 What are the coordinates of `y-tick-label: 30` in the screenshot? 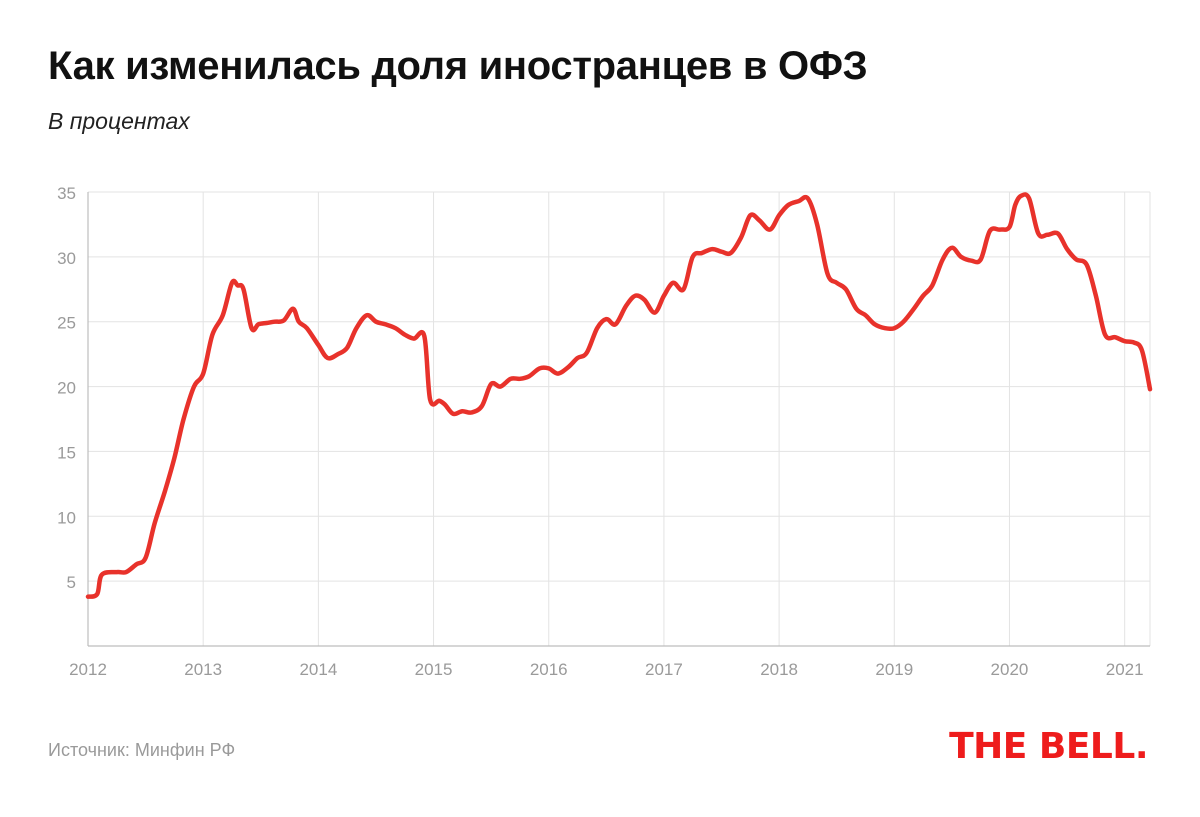 It's located at (66, 258).